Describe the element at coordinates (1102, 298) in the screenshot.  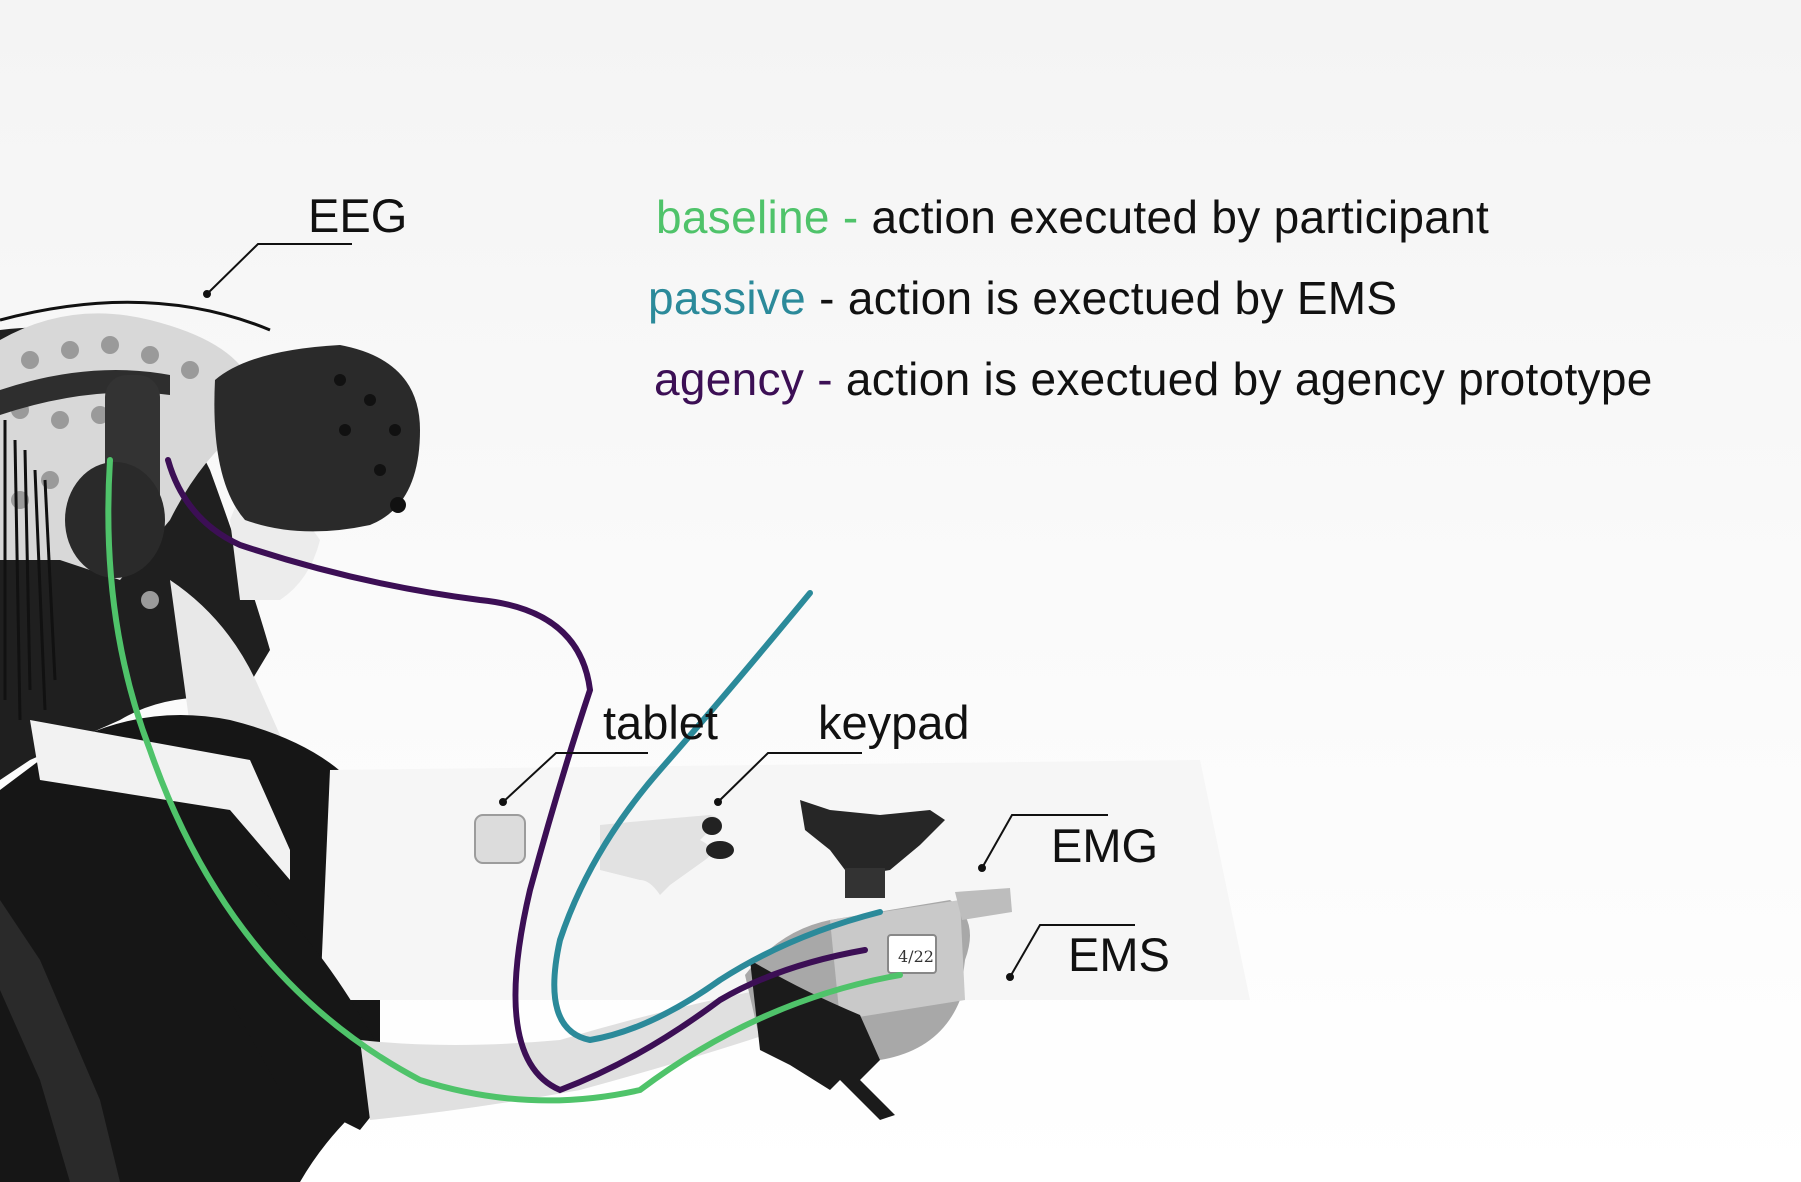
I see `legend-passive-description: - action is exectued by EMS` at that location.